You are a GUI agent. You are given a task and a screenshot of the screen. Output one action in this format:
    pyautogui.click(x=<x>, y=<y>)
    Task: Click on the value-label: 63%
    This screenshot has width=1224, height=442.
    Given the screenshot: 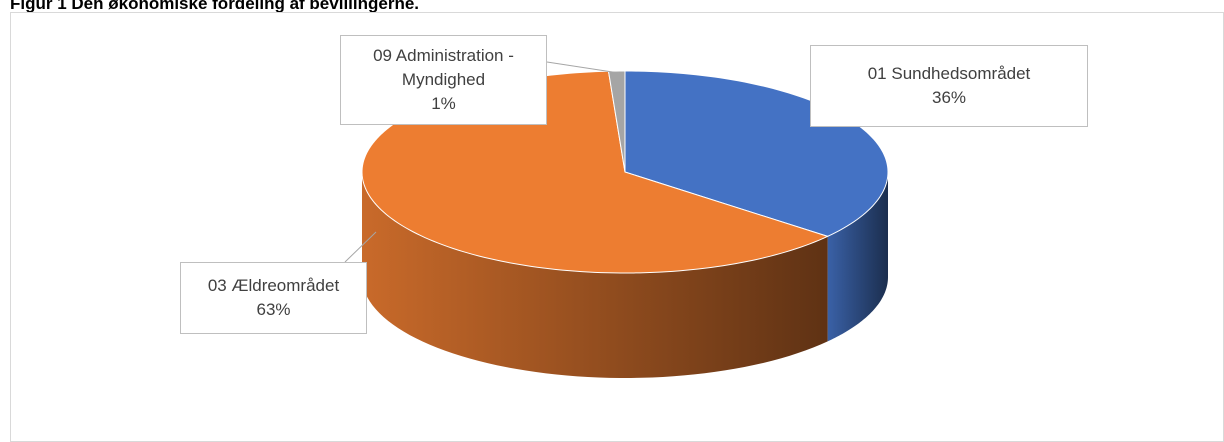 What is the action you would take?
    pyautogui.click(x=273, y=309)
    